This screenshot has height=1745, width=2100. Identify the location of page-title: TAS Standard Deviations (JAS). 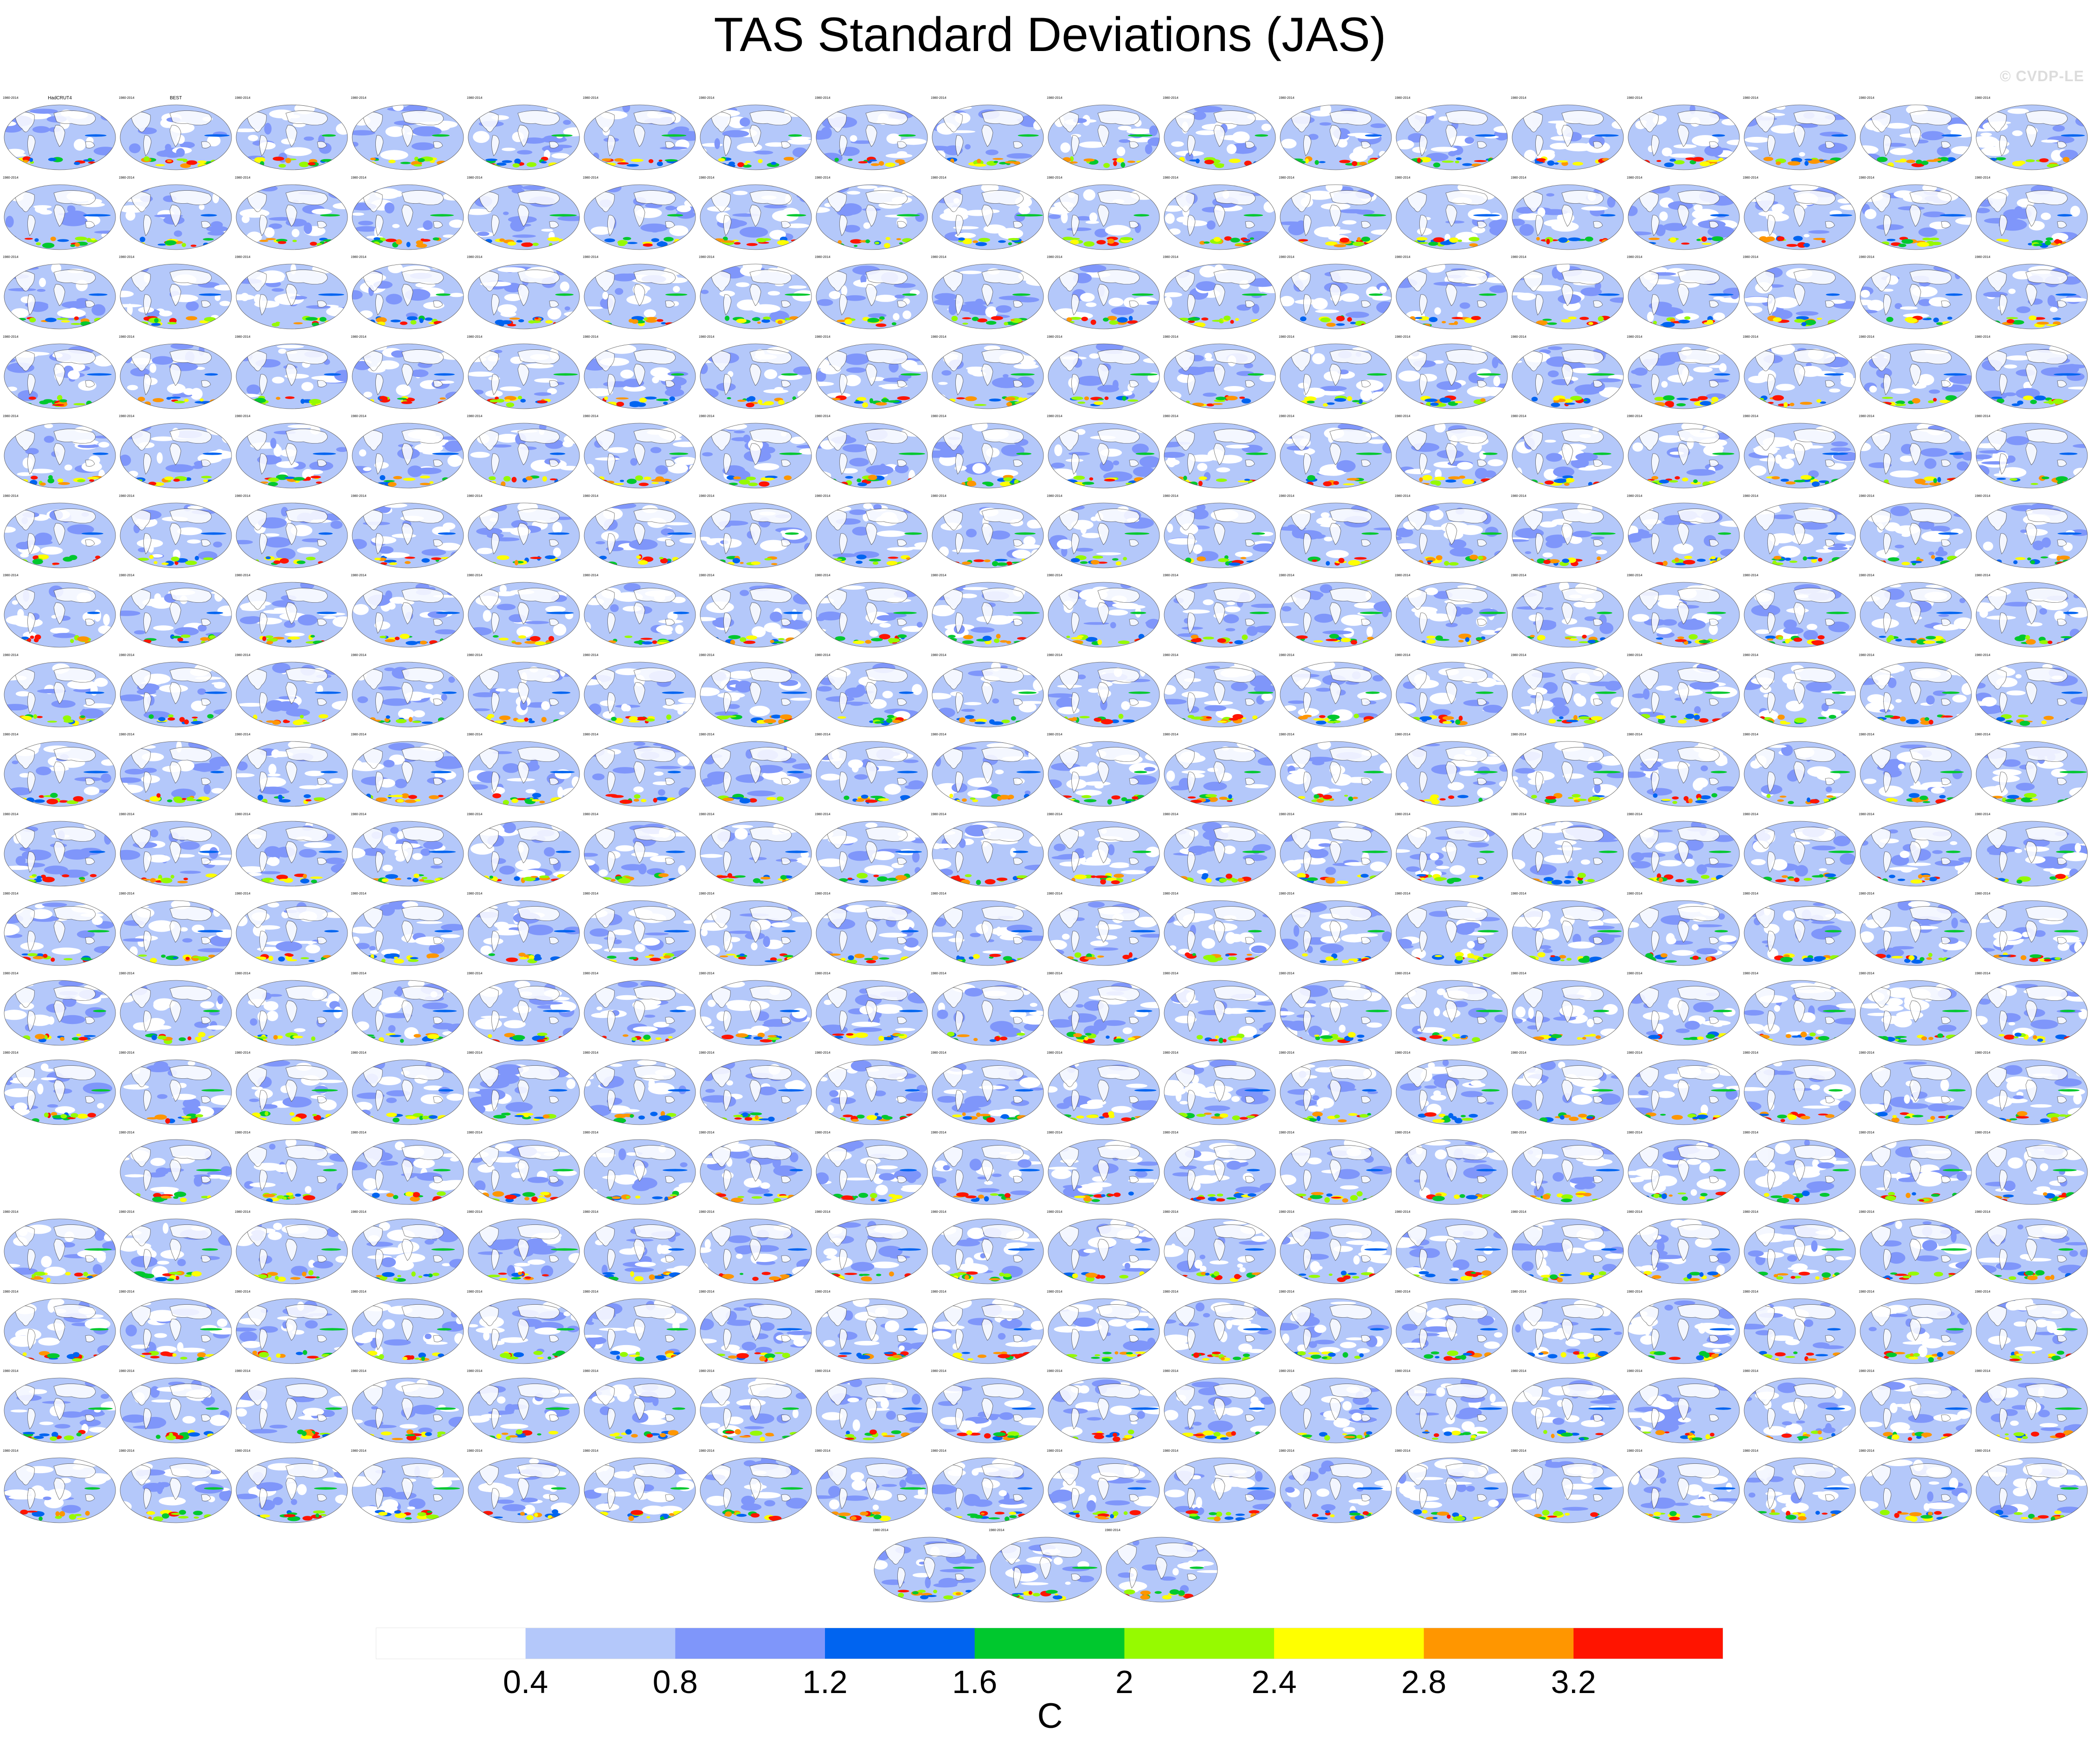
(1050, 35).